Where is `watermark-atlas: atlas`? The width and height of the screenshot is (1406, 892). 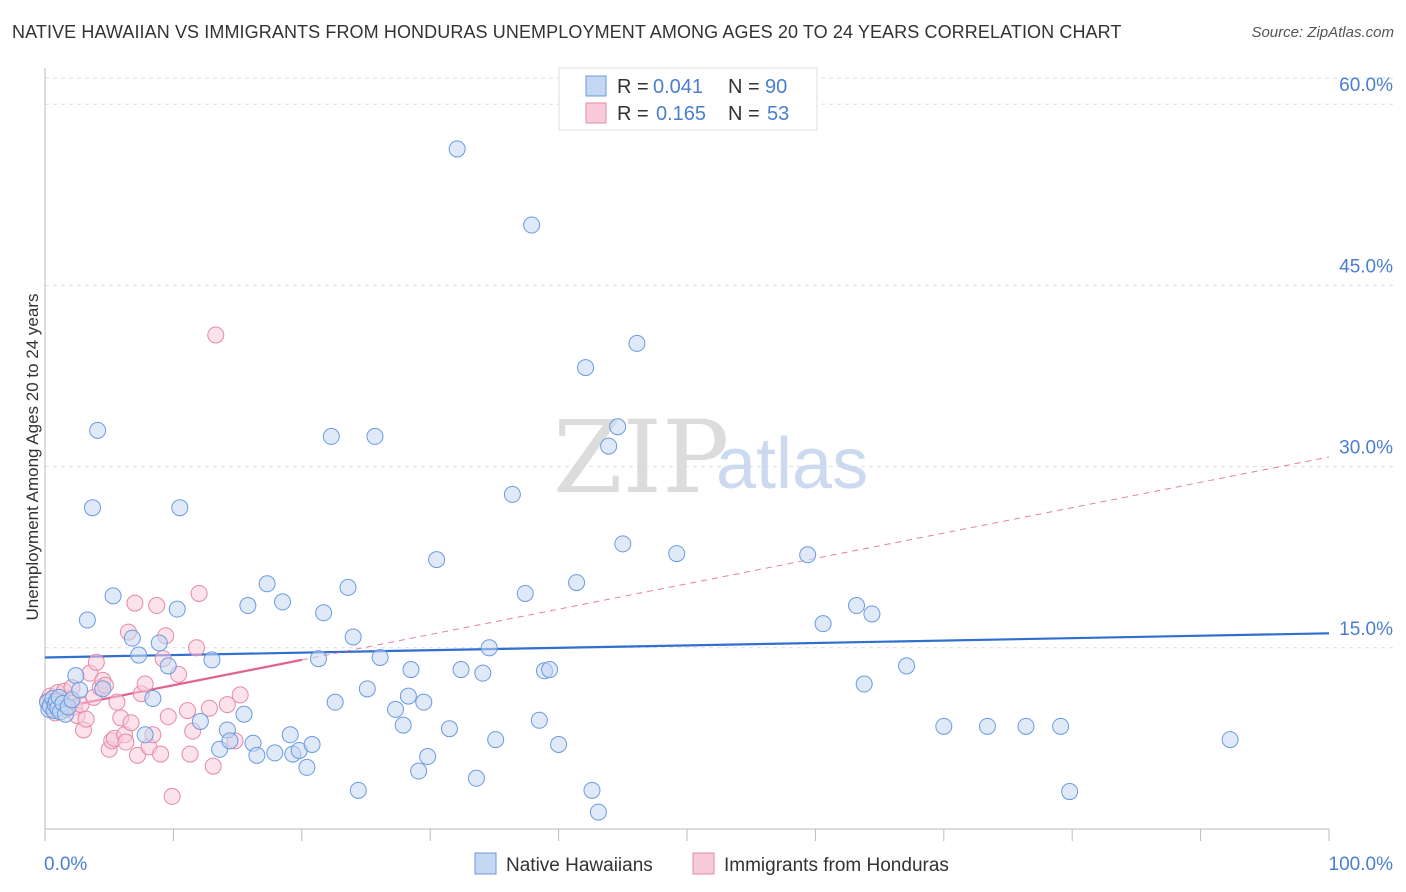 watermark-atlas: atlas is located at coordinates (792, 464).